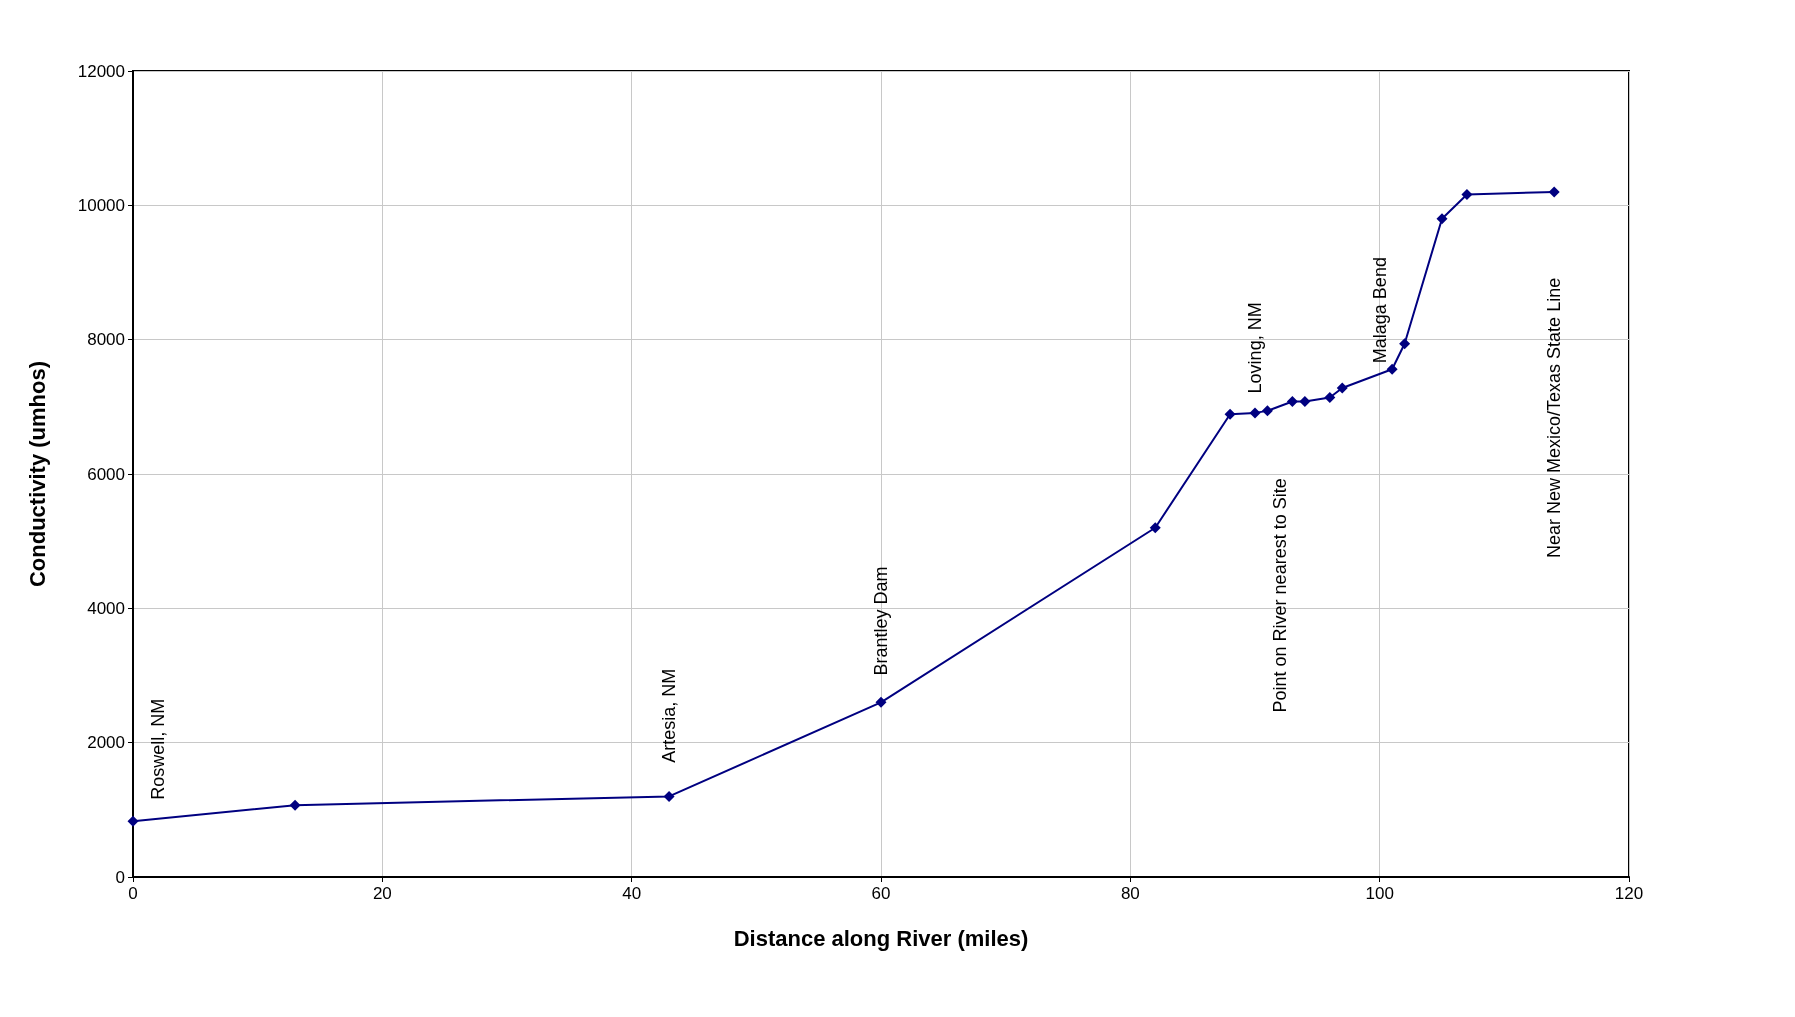  I want to click on x-tick-label: 0, so click(133, 893).